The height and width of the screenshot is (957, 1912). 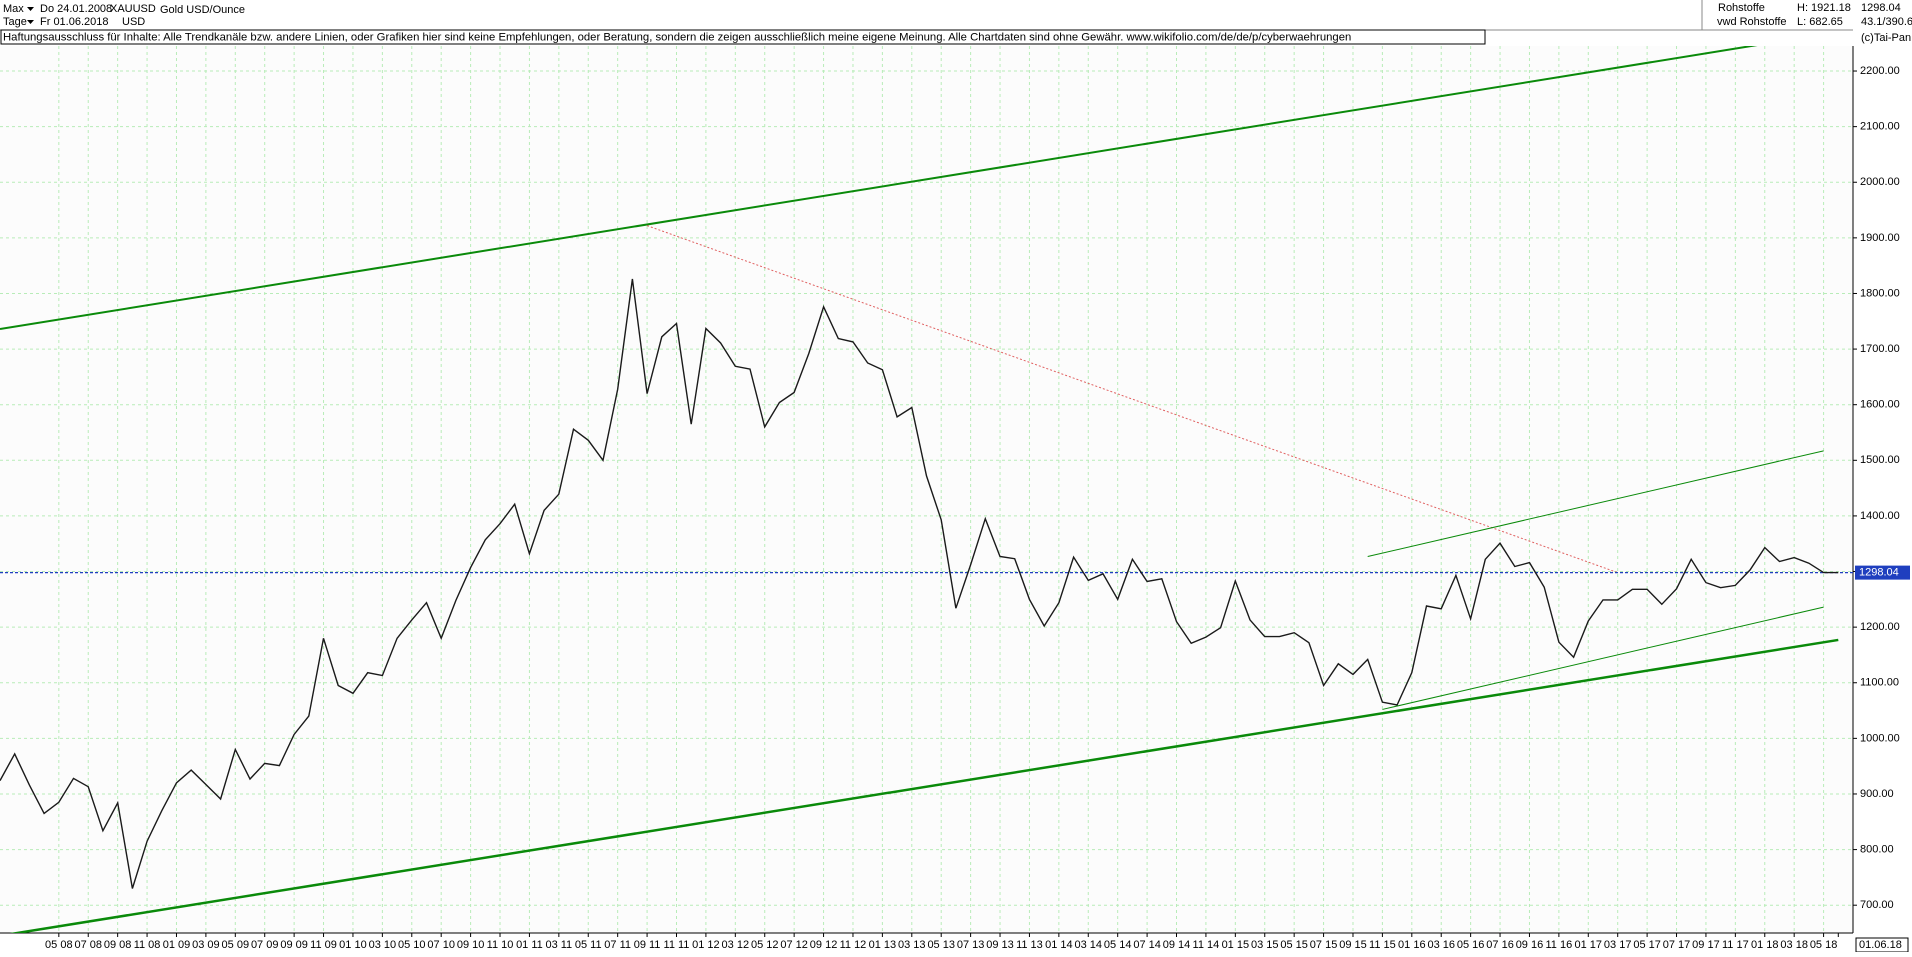 I want to click on x-tick-label: 11 15, so click(x=1382, y=945).